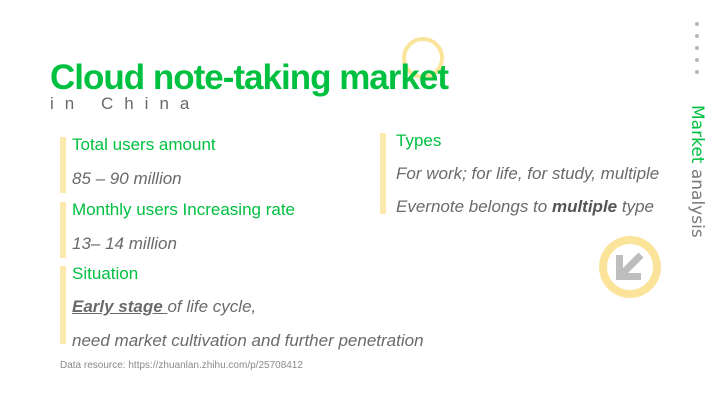 The height and width of the screenshot is (405, 720). I want to click on side-label-part1: Market, so click(697, 134).